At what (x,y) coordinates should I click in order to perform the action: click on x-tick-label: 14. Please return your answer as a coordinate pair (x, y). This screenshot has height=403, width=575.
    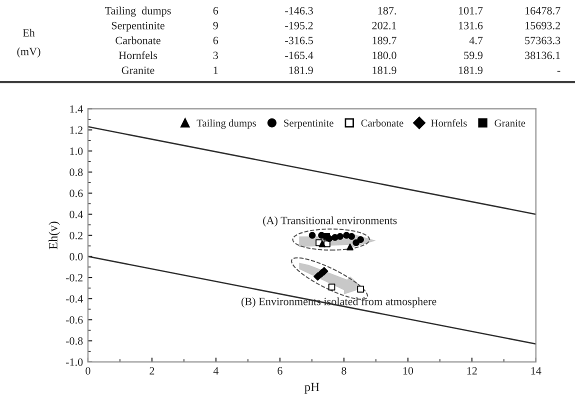
    Looking at the image, I should click on (536, 370).